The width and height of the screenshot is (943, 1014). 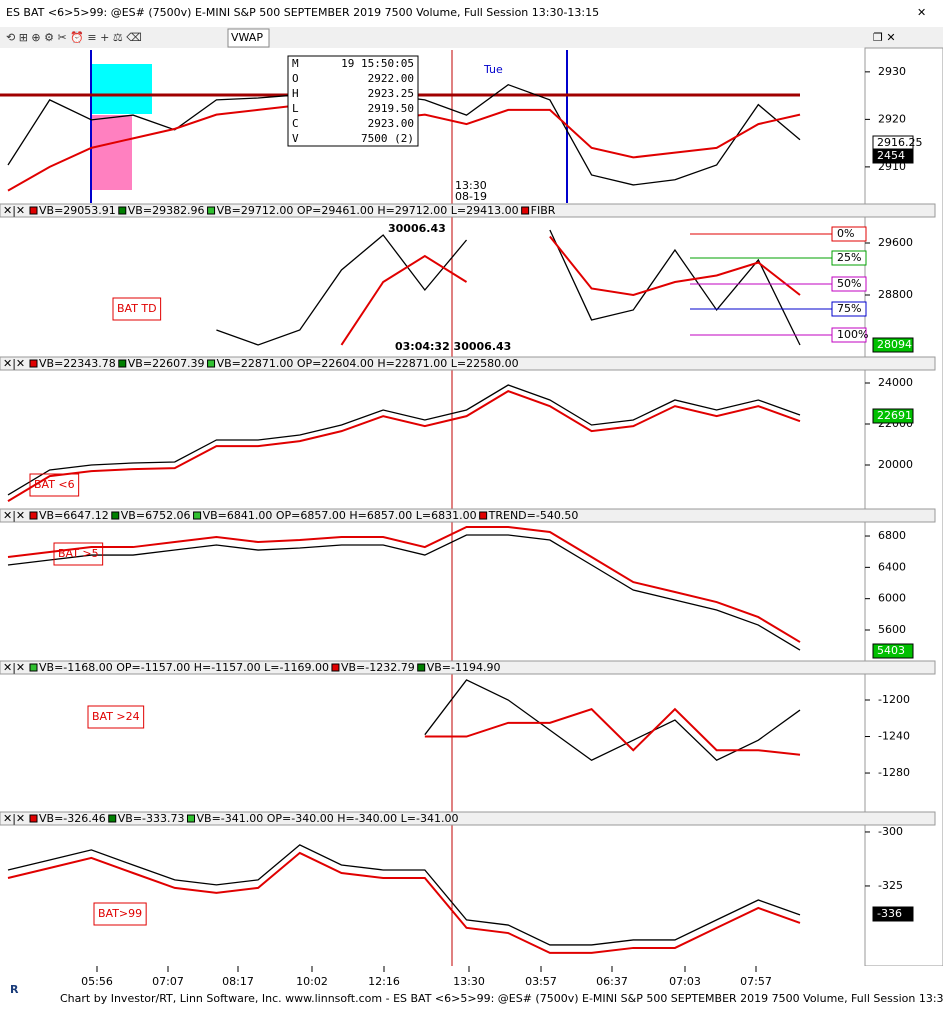 What do you see at coordinates (295, 138) in the screenshot?
I see `info-key: V` at bounding box center [295, 138].